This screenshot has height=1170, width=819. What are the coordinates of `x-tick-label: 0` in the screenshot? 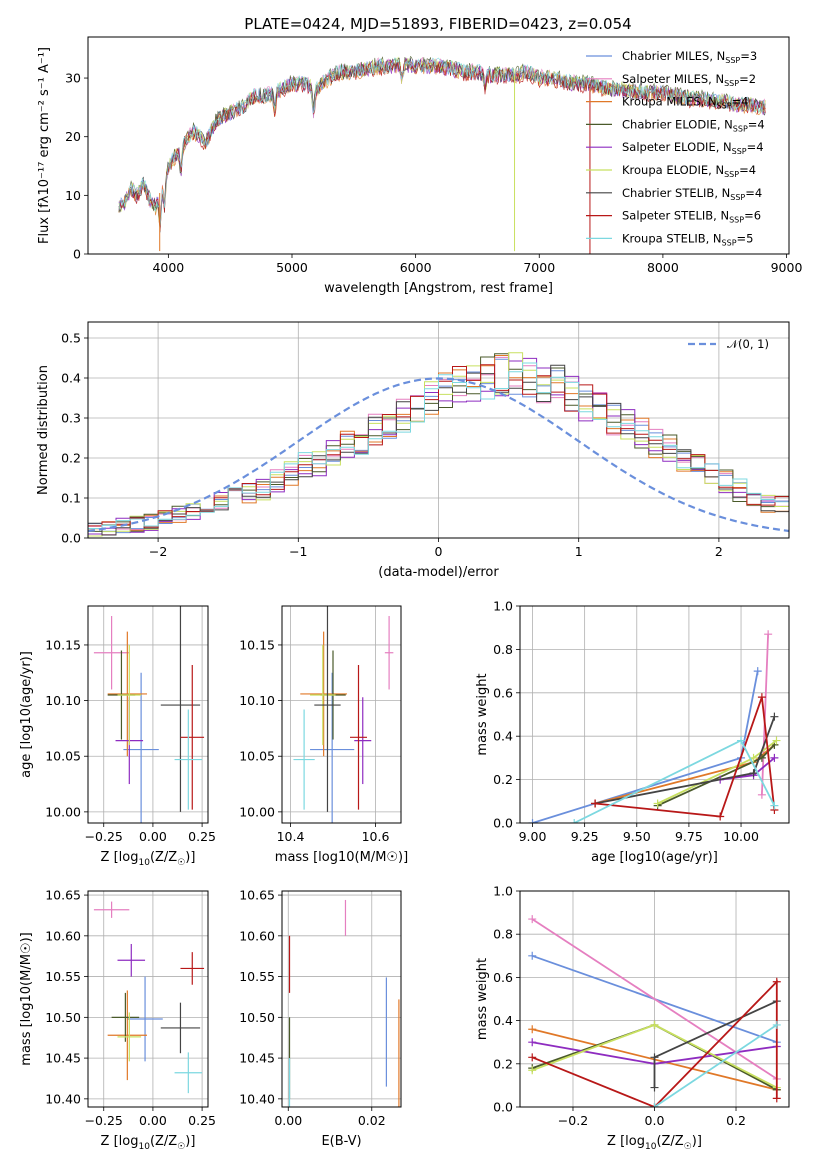 It's located at (439, 551).